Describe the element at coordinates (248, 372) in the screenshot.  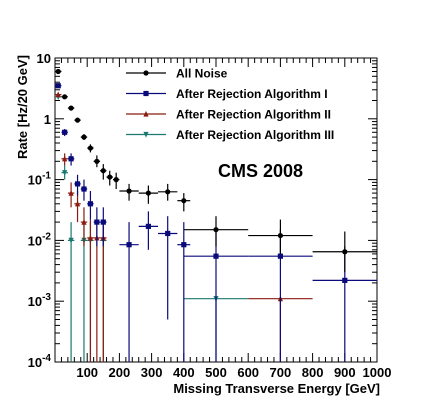
I see `x-tick-label: 600` at that location.